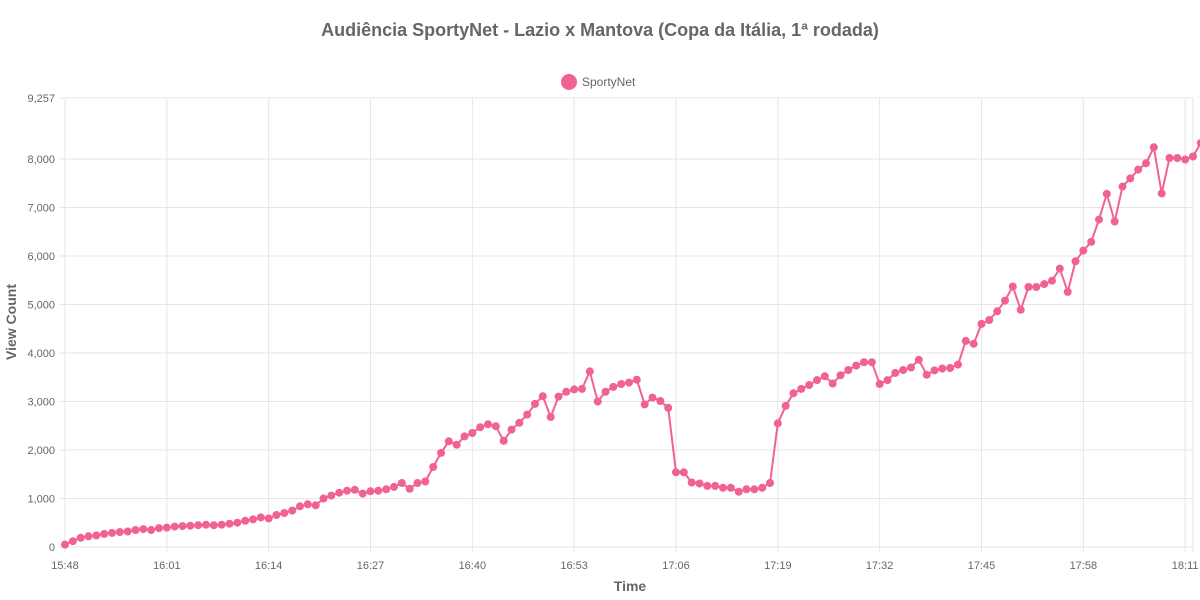  What do you see at coordinates (598, 82) in the screenshot?
I see `legend: SportyNet` at bounding box center [598, 82].